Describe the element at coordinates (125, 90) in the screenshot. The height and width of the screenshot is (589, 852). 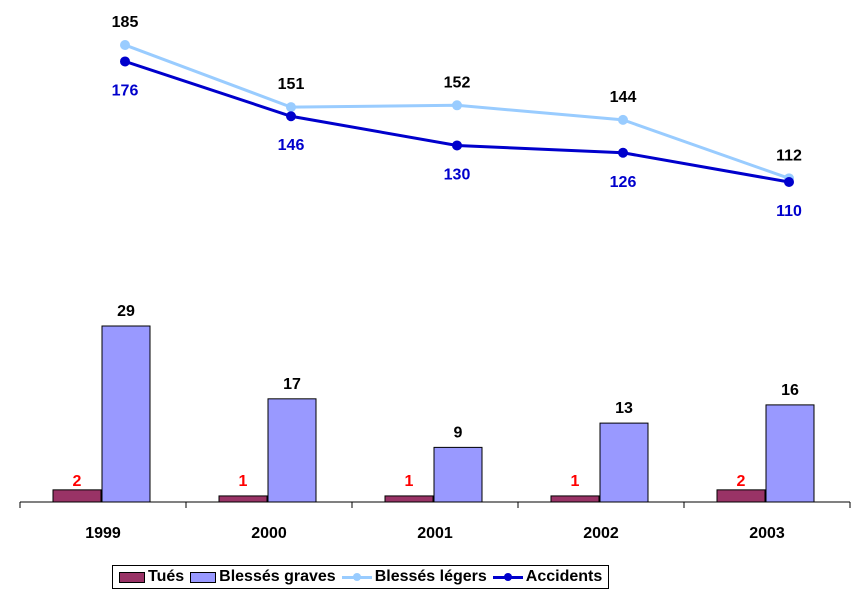
I see `data-label: 176` at that location.